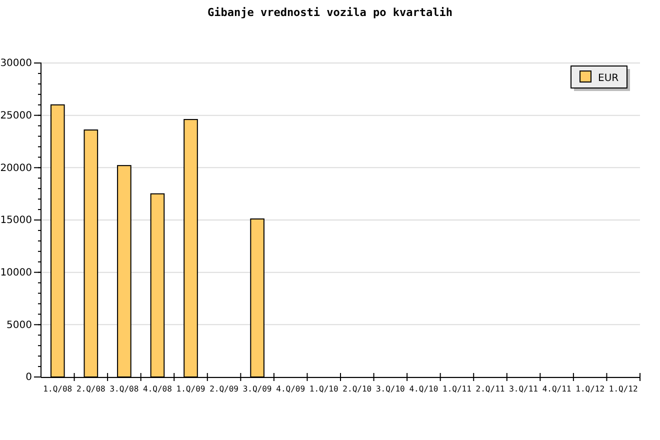  I want to click on x-tick-label: 3.Q/10, so click(391, 389).